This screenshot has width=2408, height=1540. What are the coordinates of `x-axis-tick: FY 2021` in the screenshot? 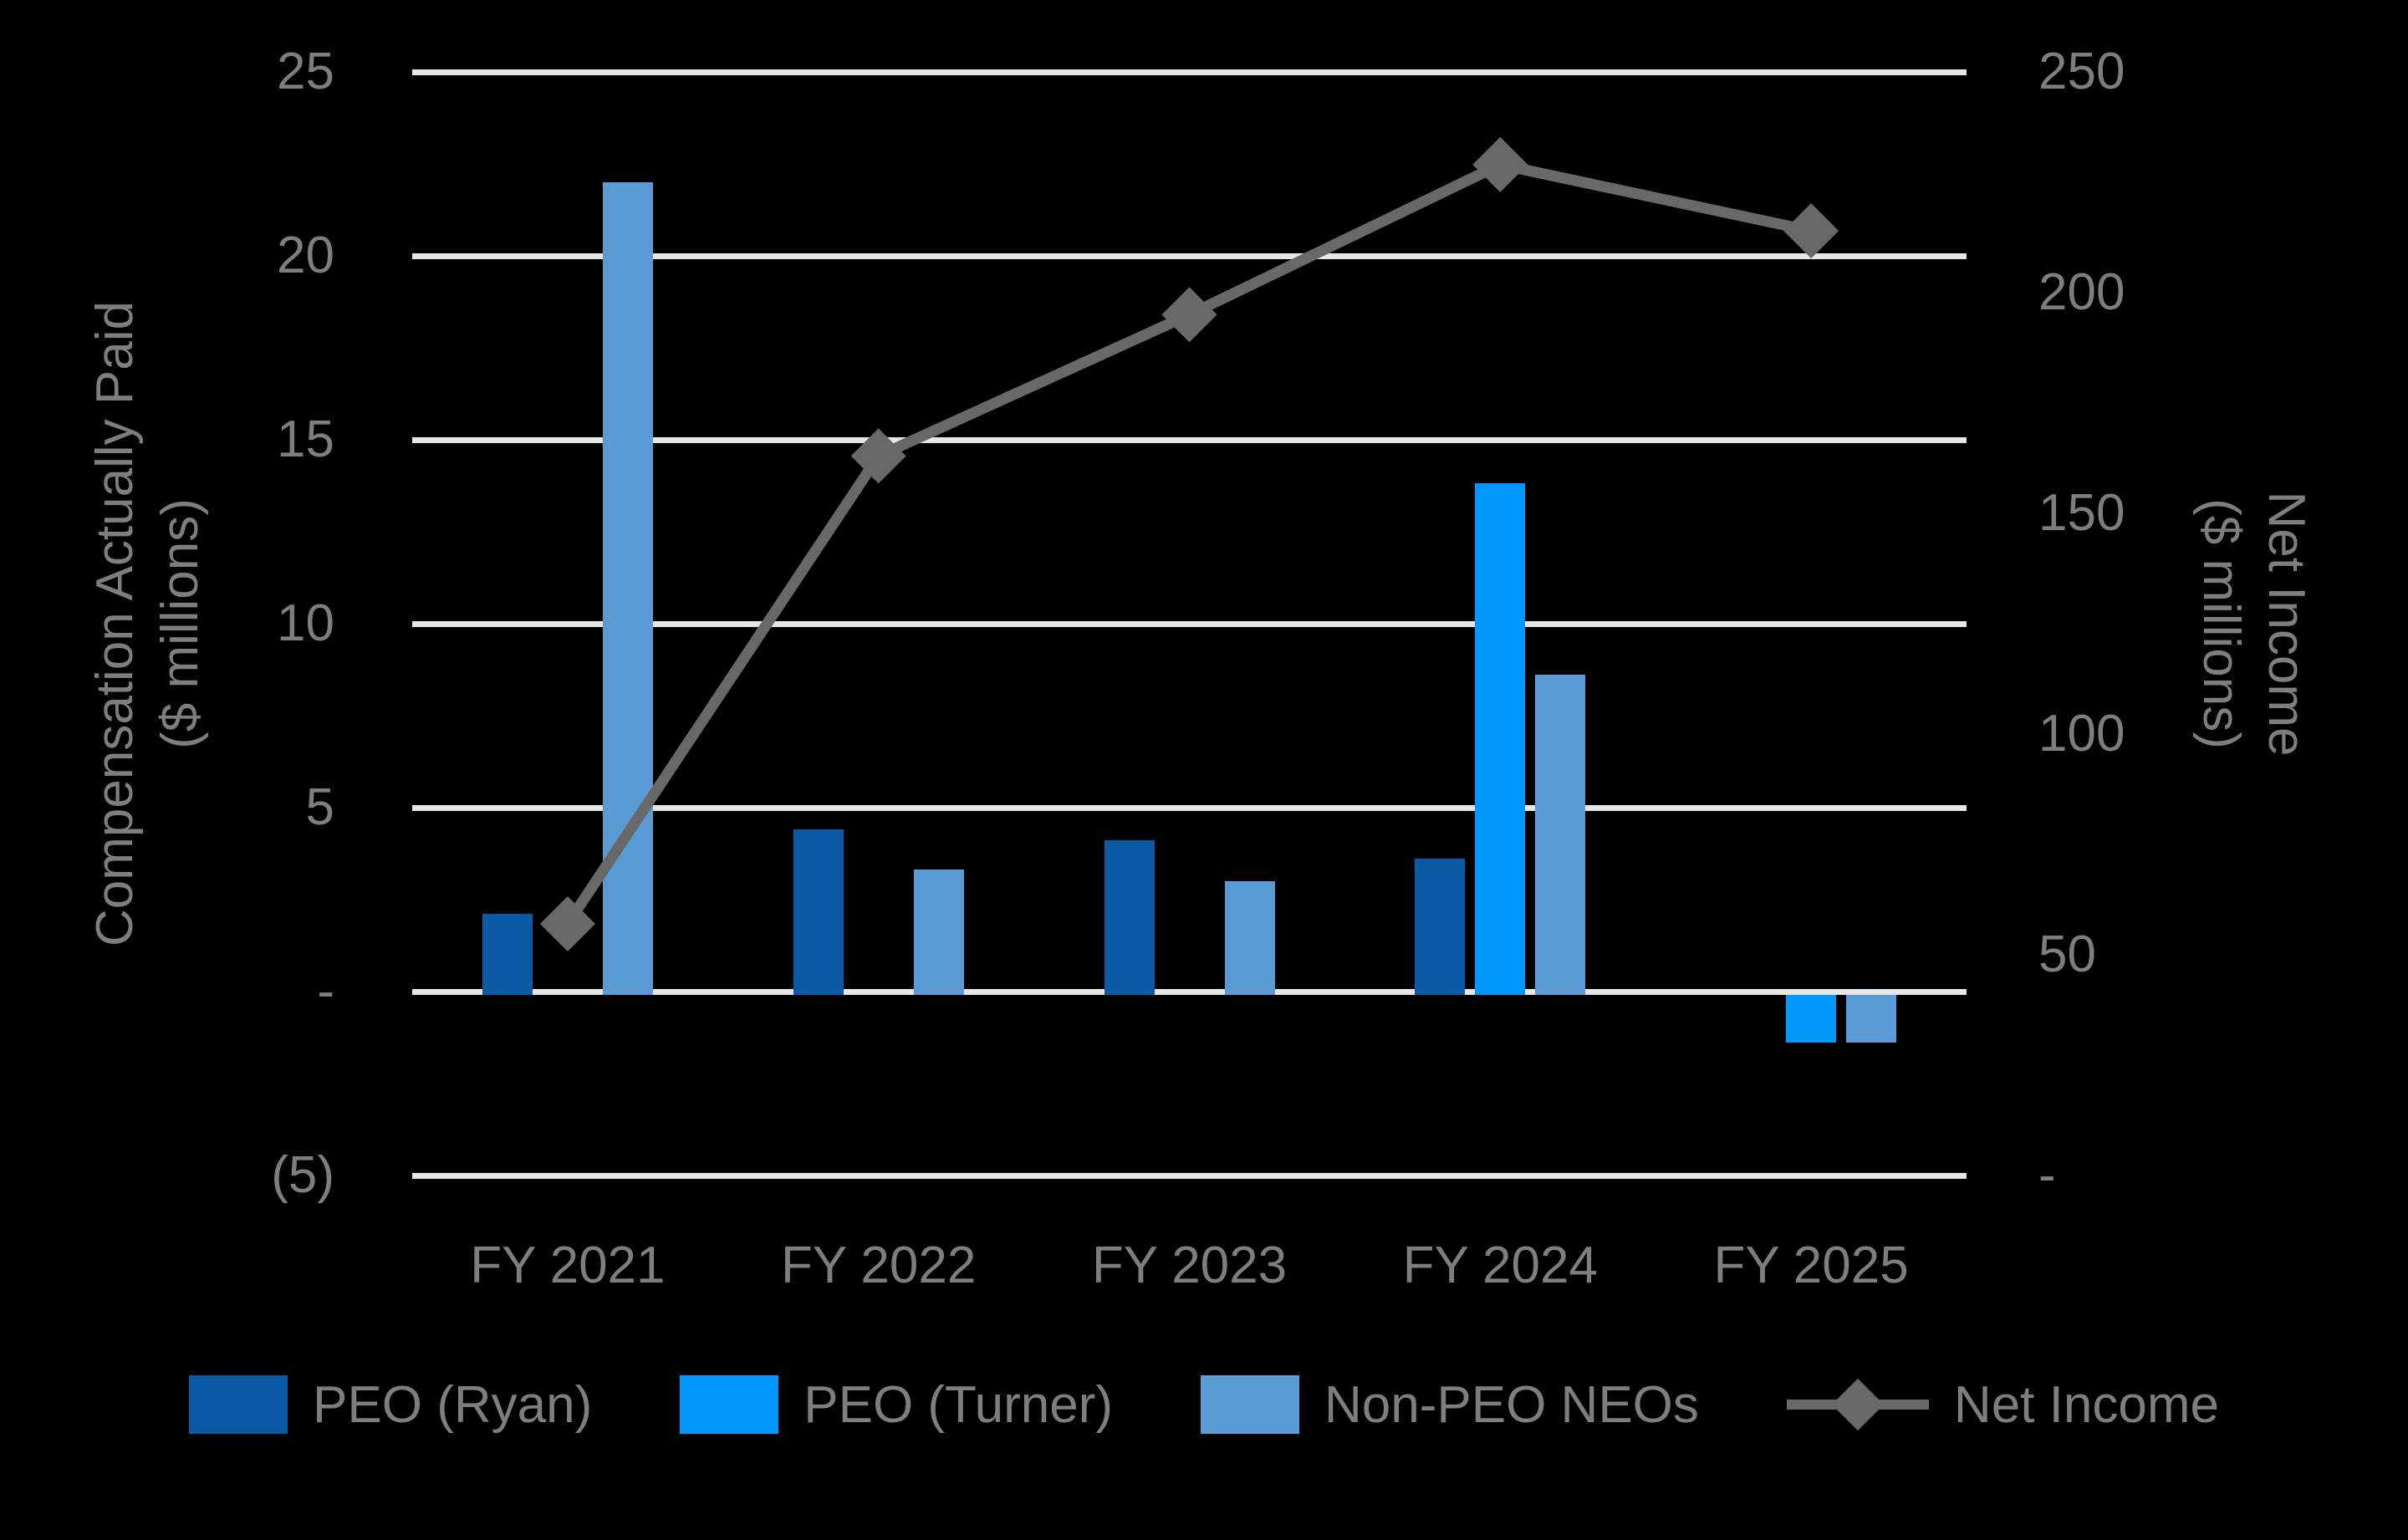 It's located at (568, 1265).